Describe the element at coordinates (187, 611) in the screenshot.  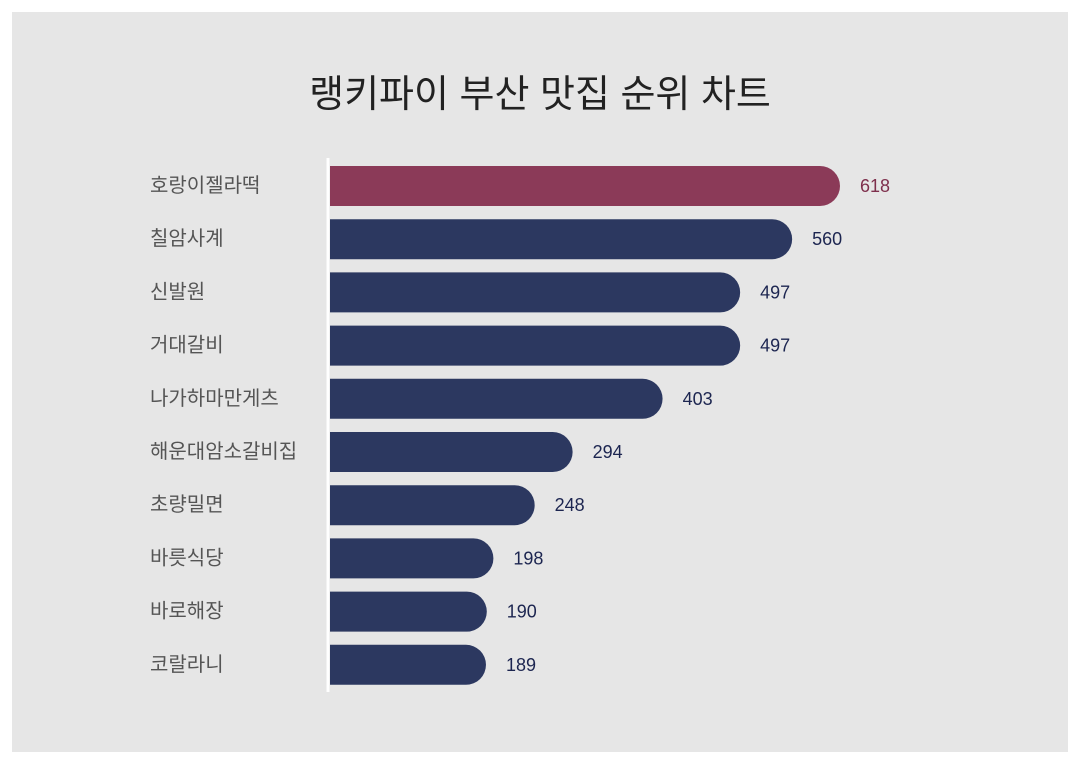
I see `category-label: 바로해장` at that location.